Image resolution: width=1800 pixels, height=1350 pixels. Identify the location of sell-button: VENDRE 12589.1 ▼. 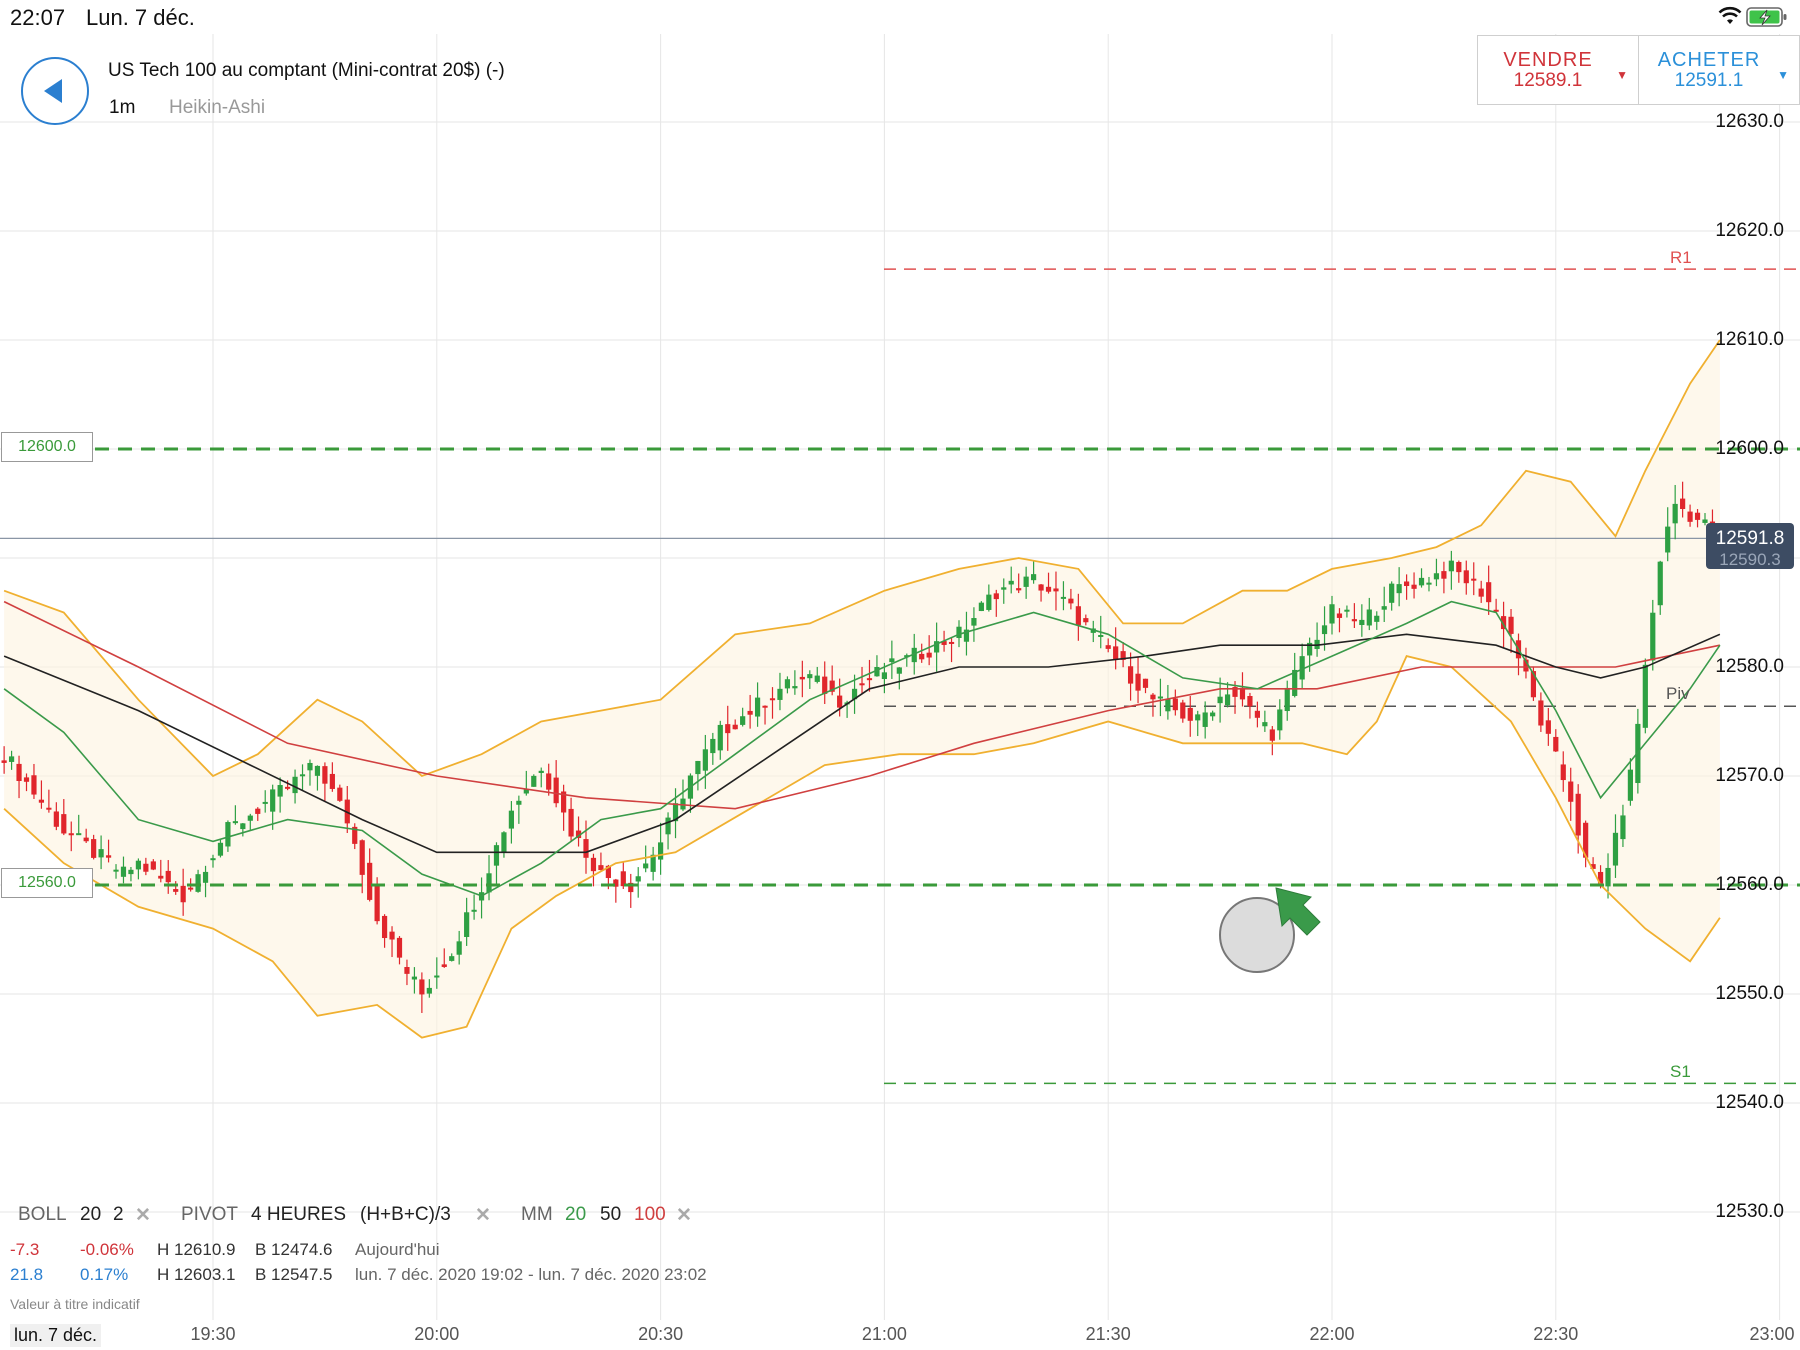
(1558, 70).